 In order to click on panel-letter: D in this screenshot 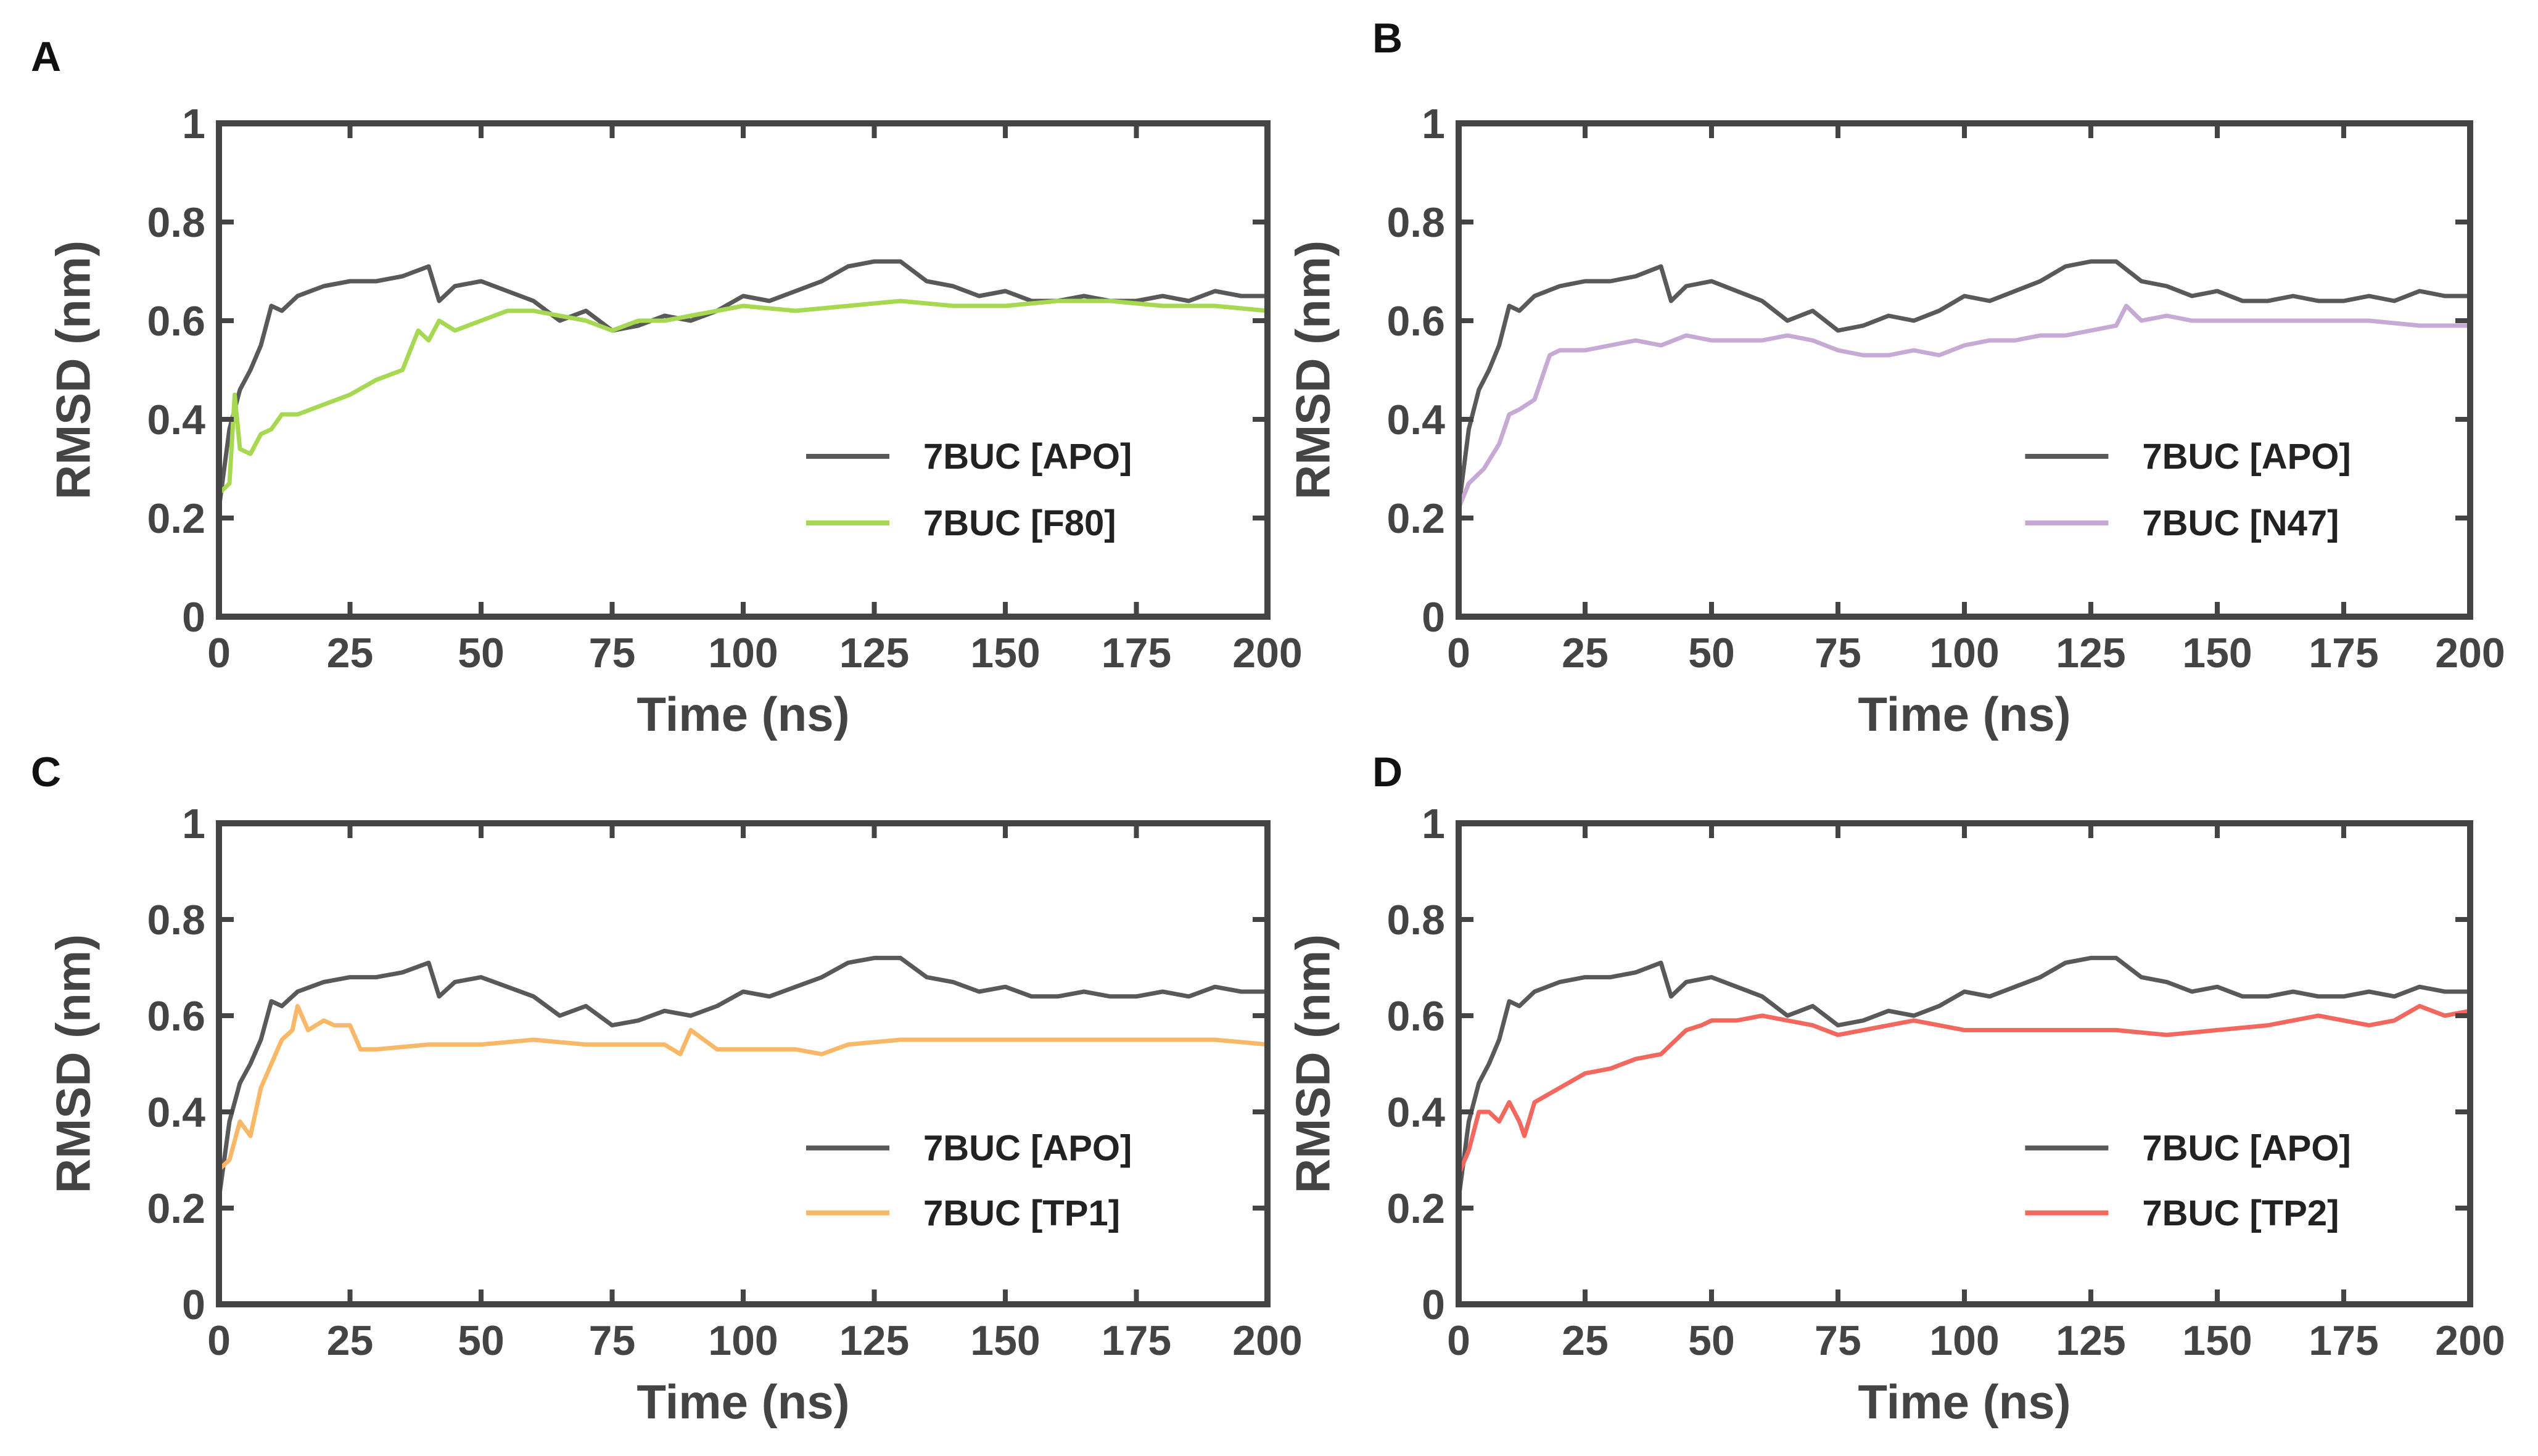, I will do `click(1387, 772)`.